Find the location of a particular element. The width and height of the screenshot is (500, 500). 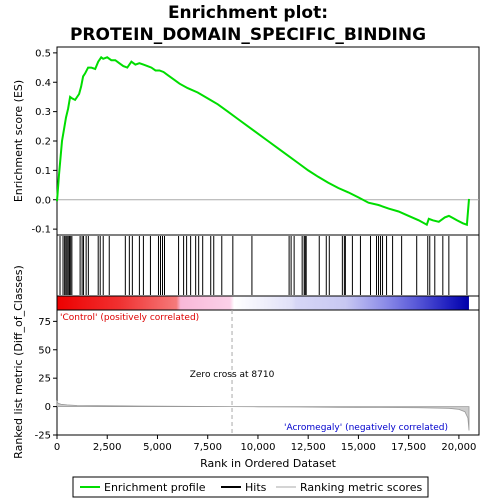

rank-colorbar-strip is located at coordinates (263, 303).